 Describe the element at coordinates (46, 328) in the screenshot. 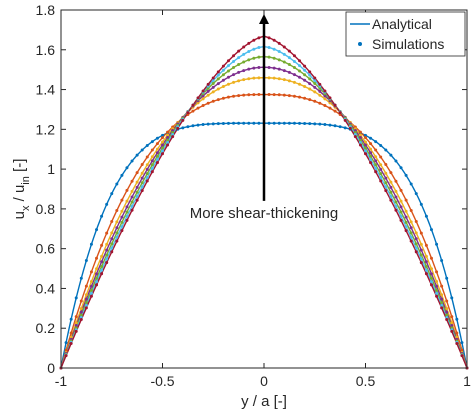

I see `y-tick-label: 0.2` at that location.